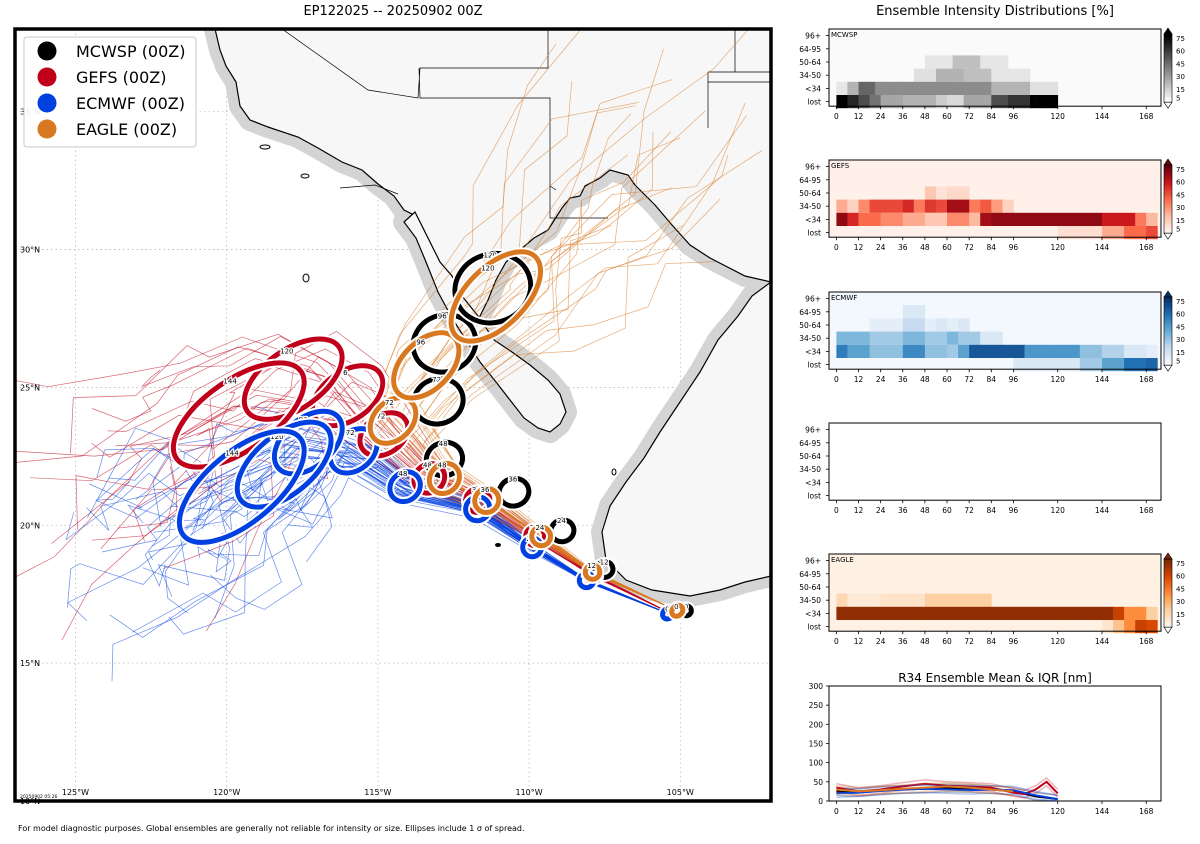  Describe the element at coordinates (592, 572) in the screenshot. I see `spread-ellipse-group: 12` at that location.